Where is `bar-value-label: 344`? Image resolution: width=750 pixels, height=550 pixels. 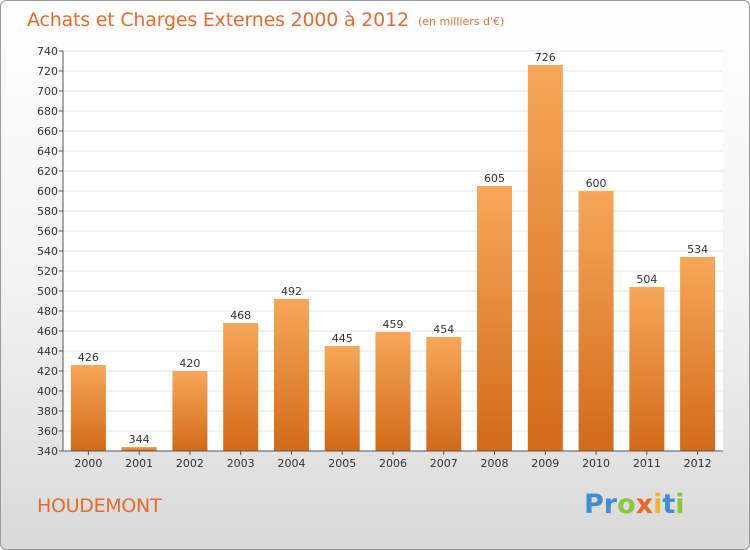 bar-value-label: 344 is located at coordinates (139, 439).